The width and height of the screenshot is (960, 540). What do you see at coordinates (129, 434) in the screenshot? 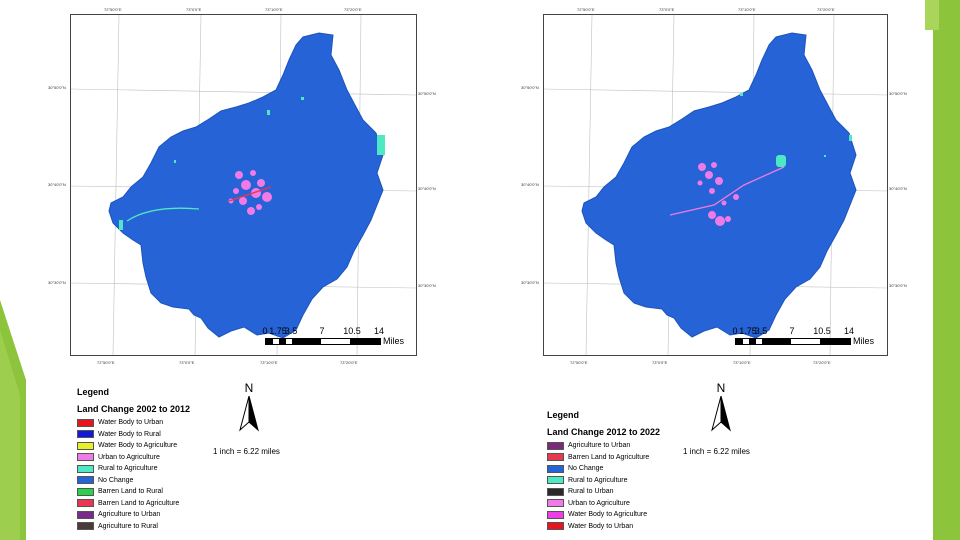
I see `legend-label: Water Body to Rural` at bounding box center [129, 434].